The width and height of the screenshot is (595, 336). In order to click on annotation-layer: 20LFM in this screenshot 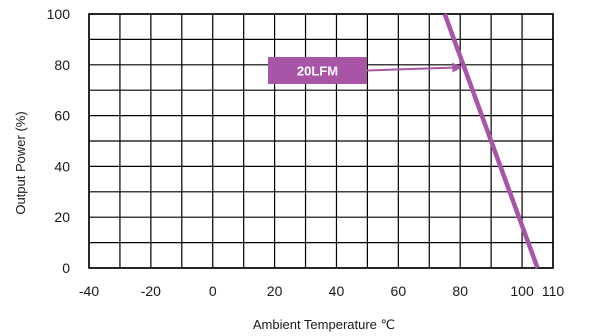, I will do `click(365, 70)`.